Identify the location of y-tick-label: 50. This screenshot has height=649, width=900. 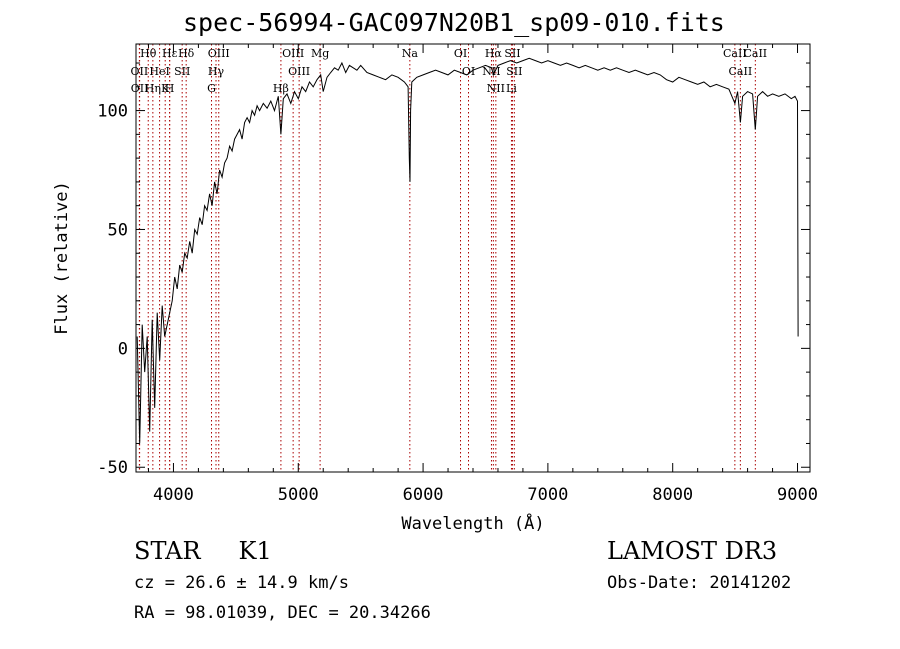
(118, 230).